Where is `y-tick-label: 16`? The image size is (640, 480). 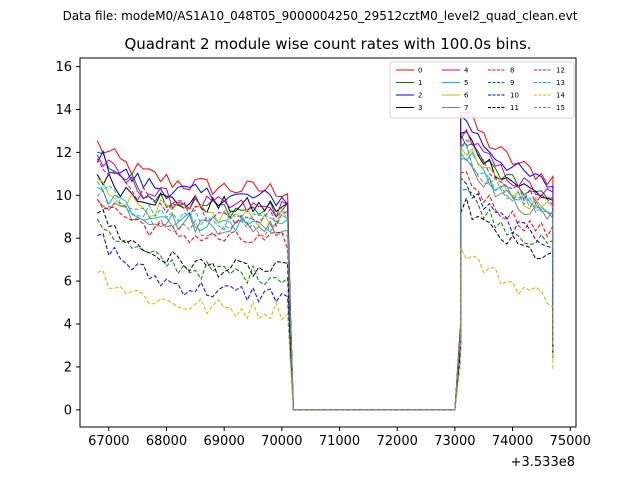
y-tick-label: 16 is located at coordinates (63, 67).